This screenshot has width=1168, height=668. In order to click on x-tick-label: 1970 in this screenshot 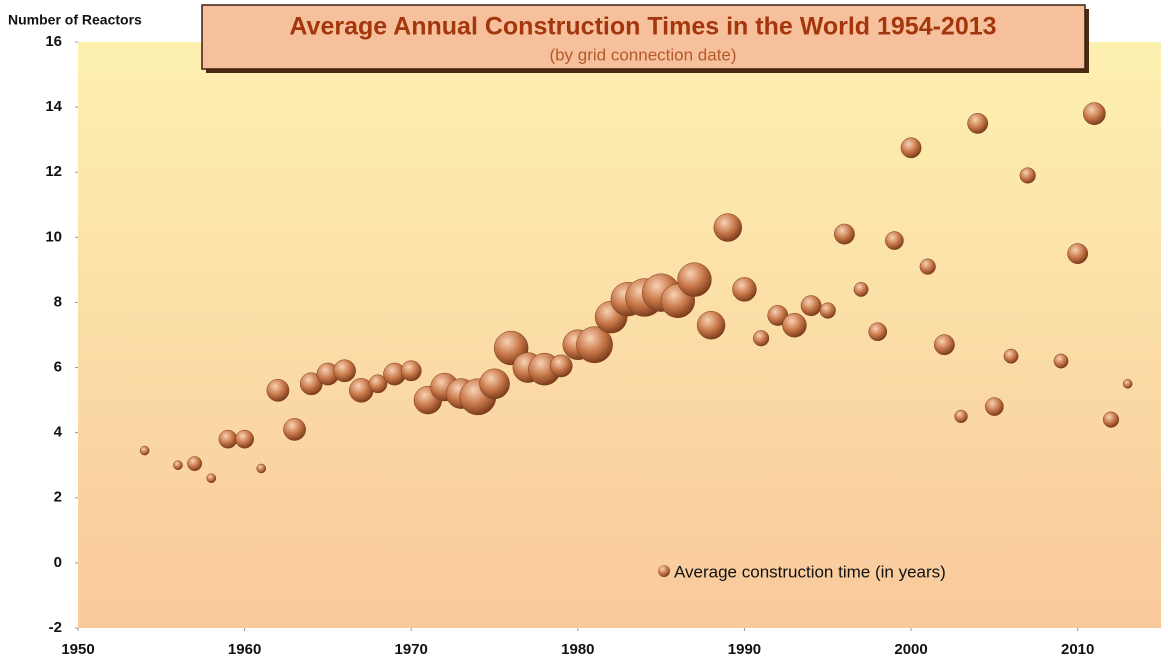, I will do `click(411, 649)`.